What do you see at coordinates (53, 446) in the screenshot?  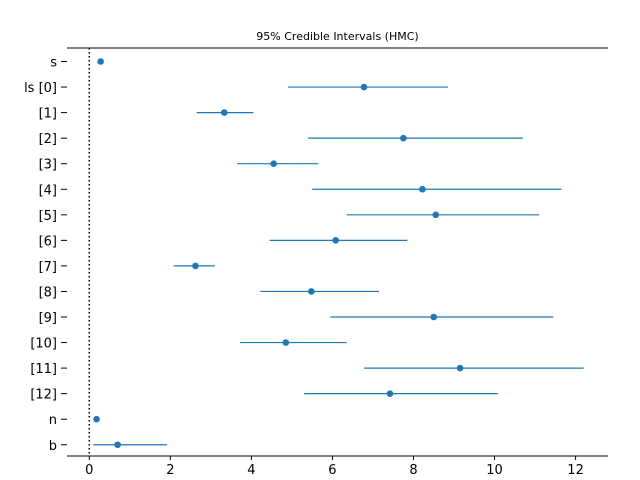 I see `parameter-label: b` at bounding box center [53, 446].